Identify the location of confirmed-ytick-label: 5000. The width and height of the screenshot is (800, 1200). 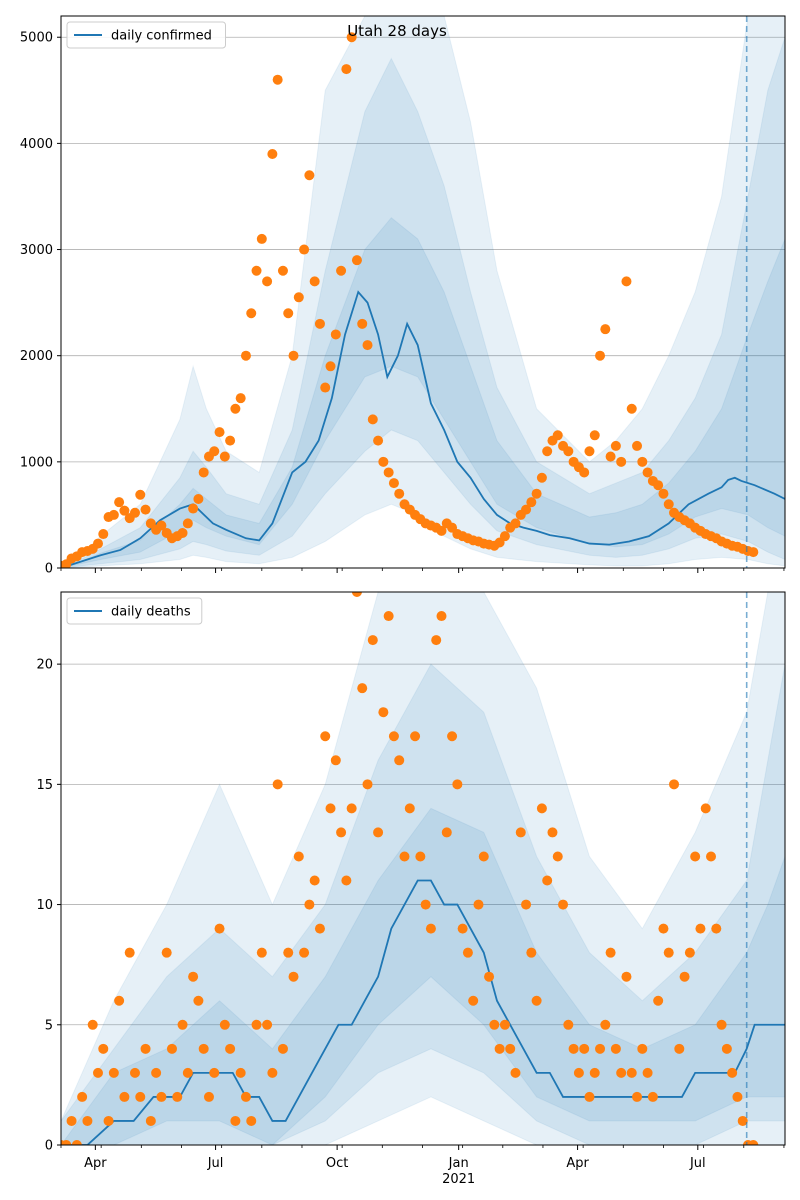
(36, 38).